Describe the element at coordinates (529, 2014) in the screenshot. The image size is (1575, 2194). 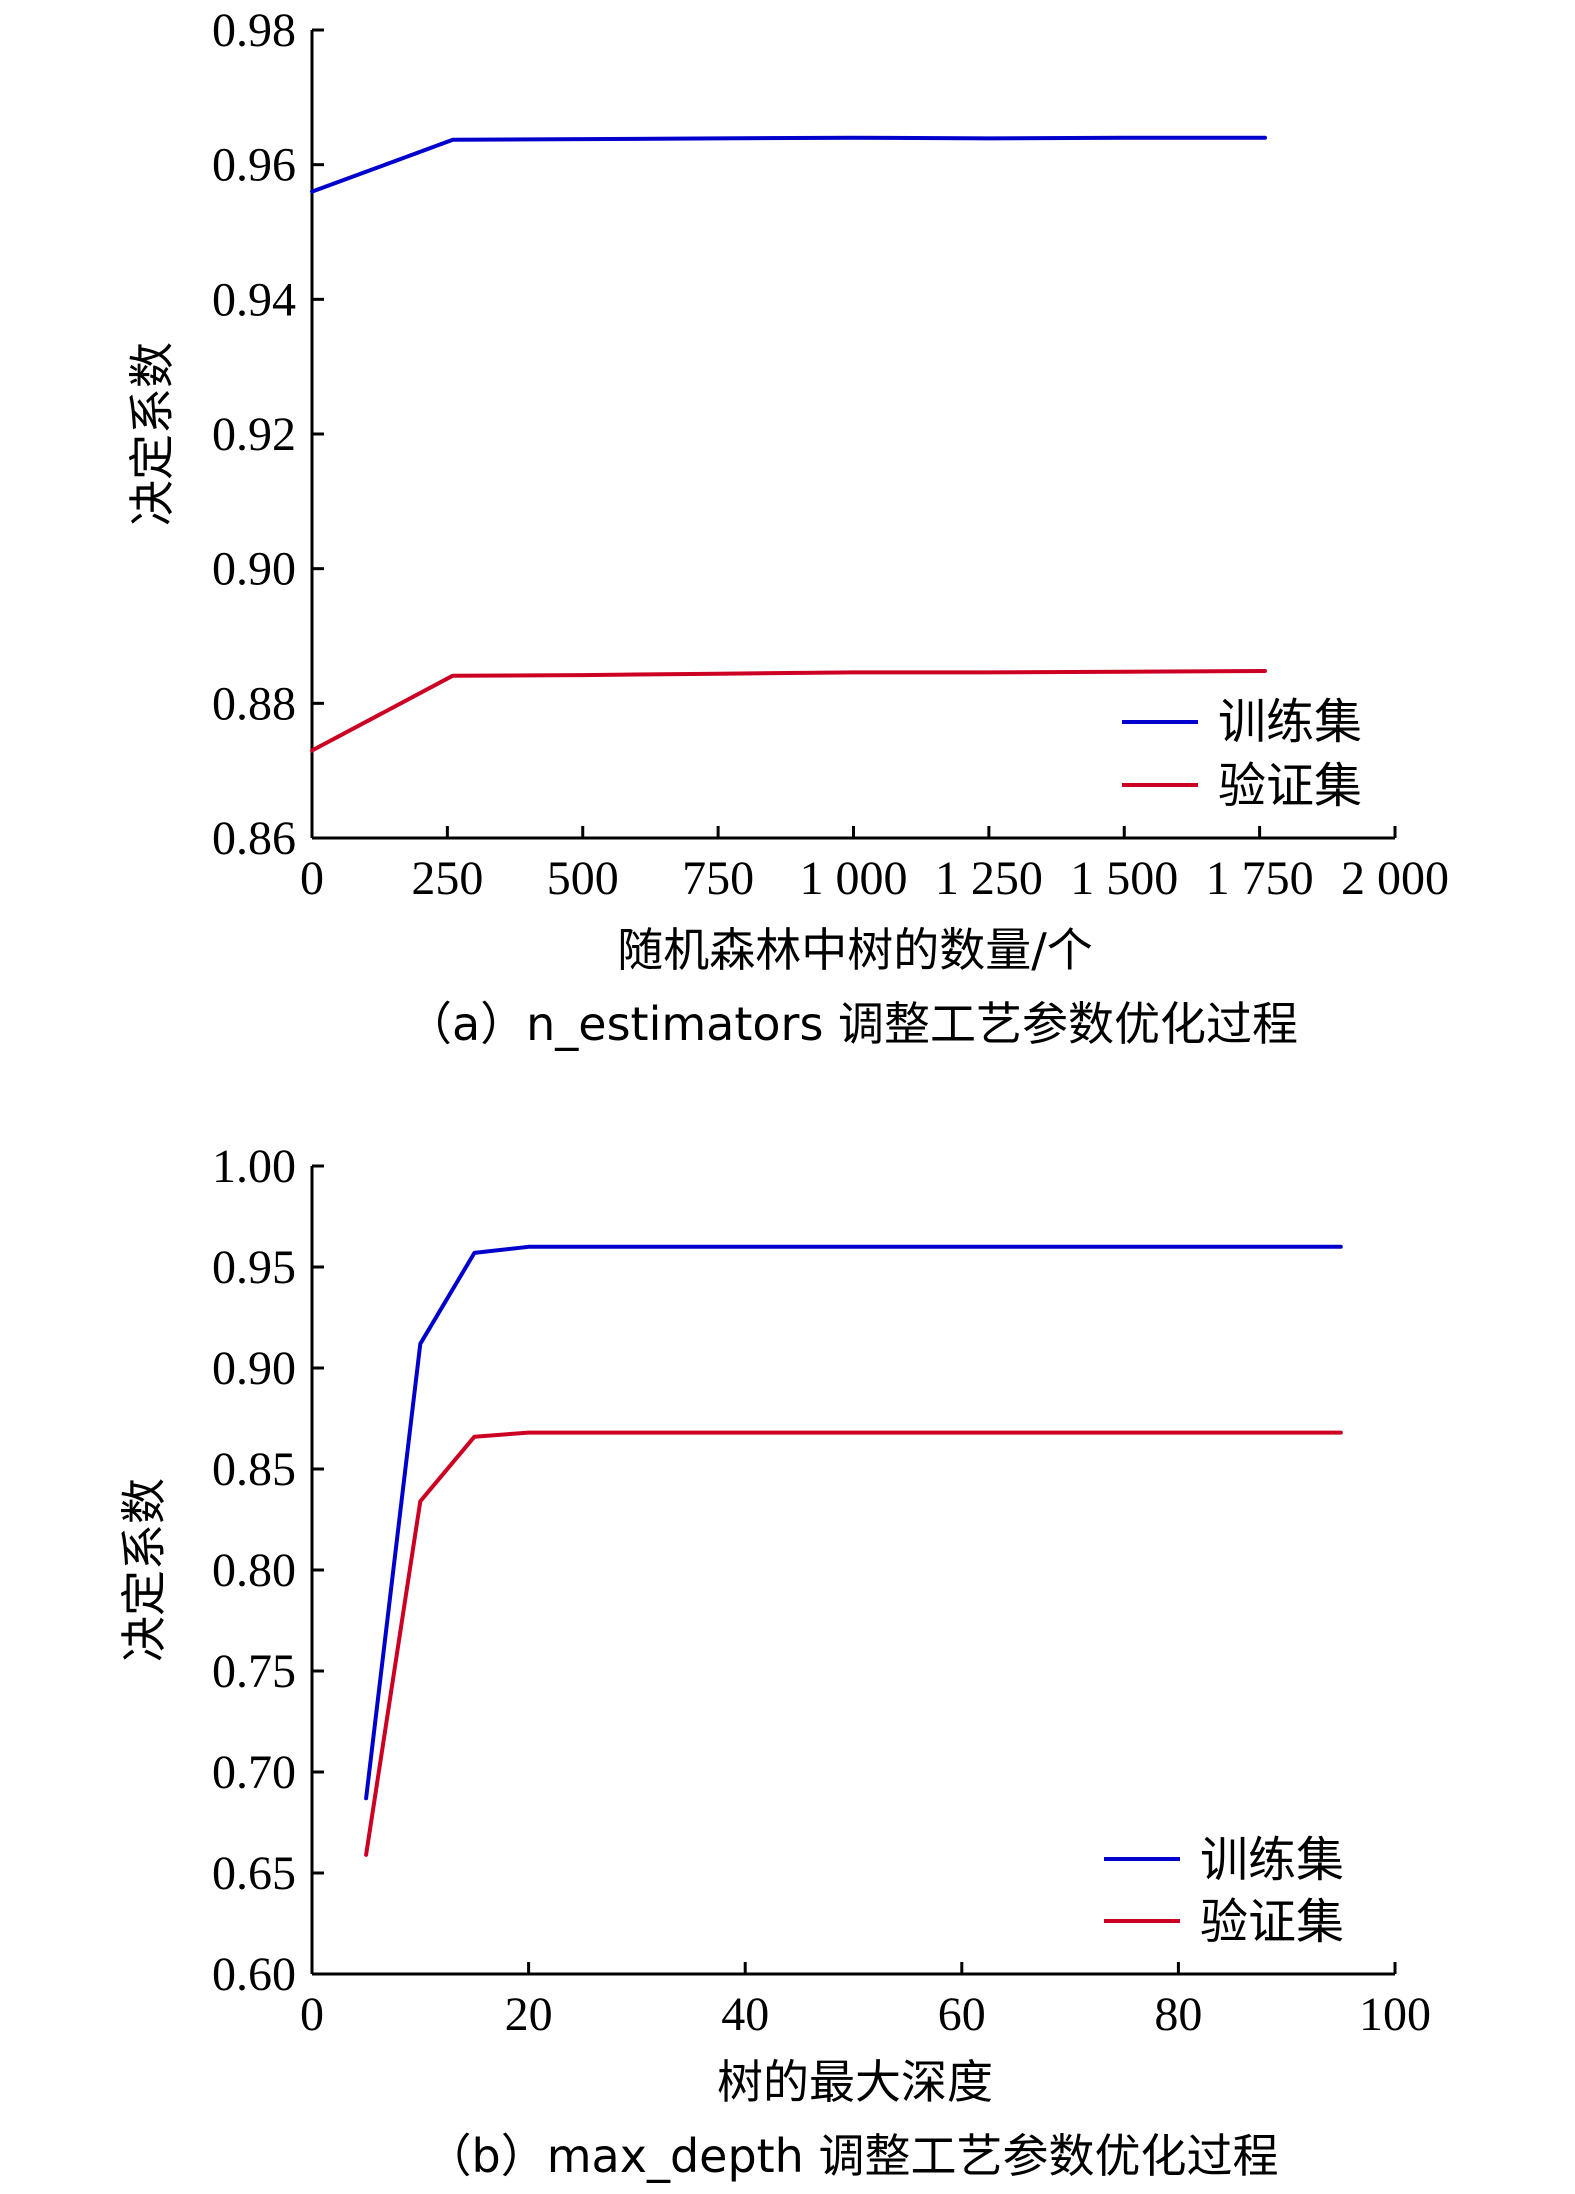
I see `x-tick-label: 20` at that location.